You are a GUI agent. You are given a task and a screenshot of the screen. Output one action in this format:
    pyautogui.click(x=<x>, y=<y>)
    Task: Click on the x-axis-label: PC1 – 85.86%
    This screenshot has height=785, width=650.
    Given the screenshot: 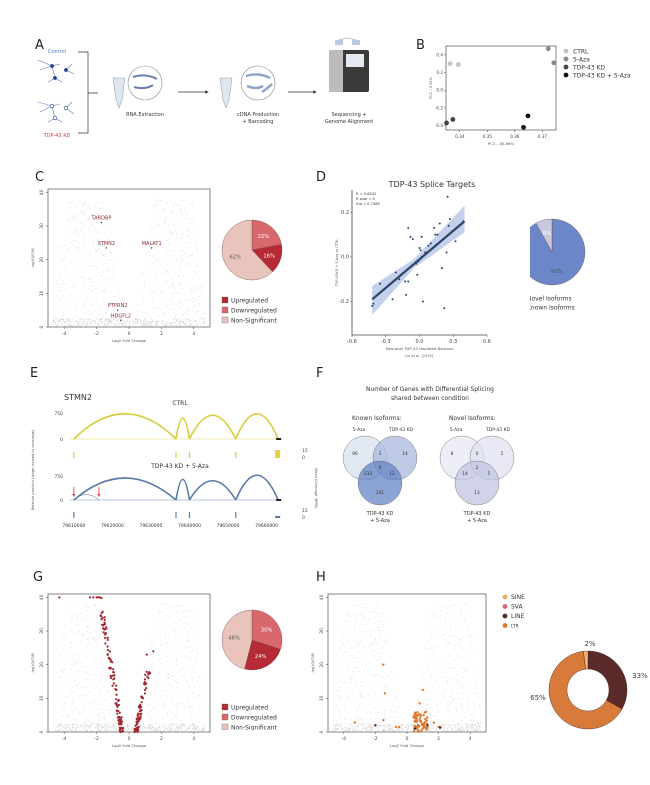 What is the action you would take?
    pyautogui.click(x=501, y=143)
    